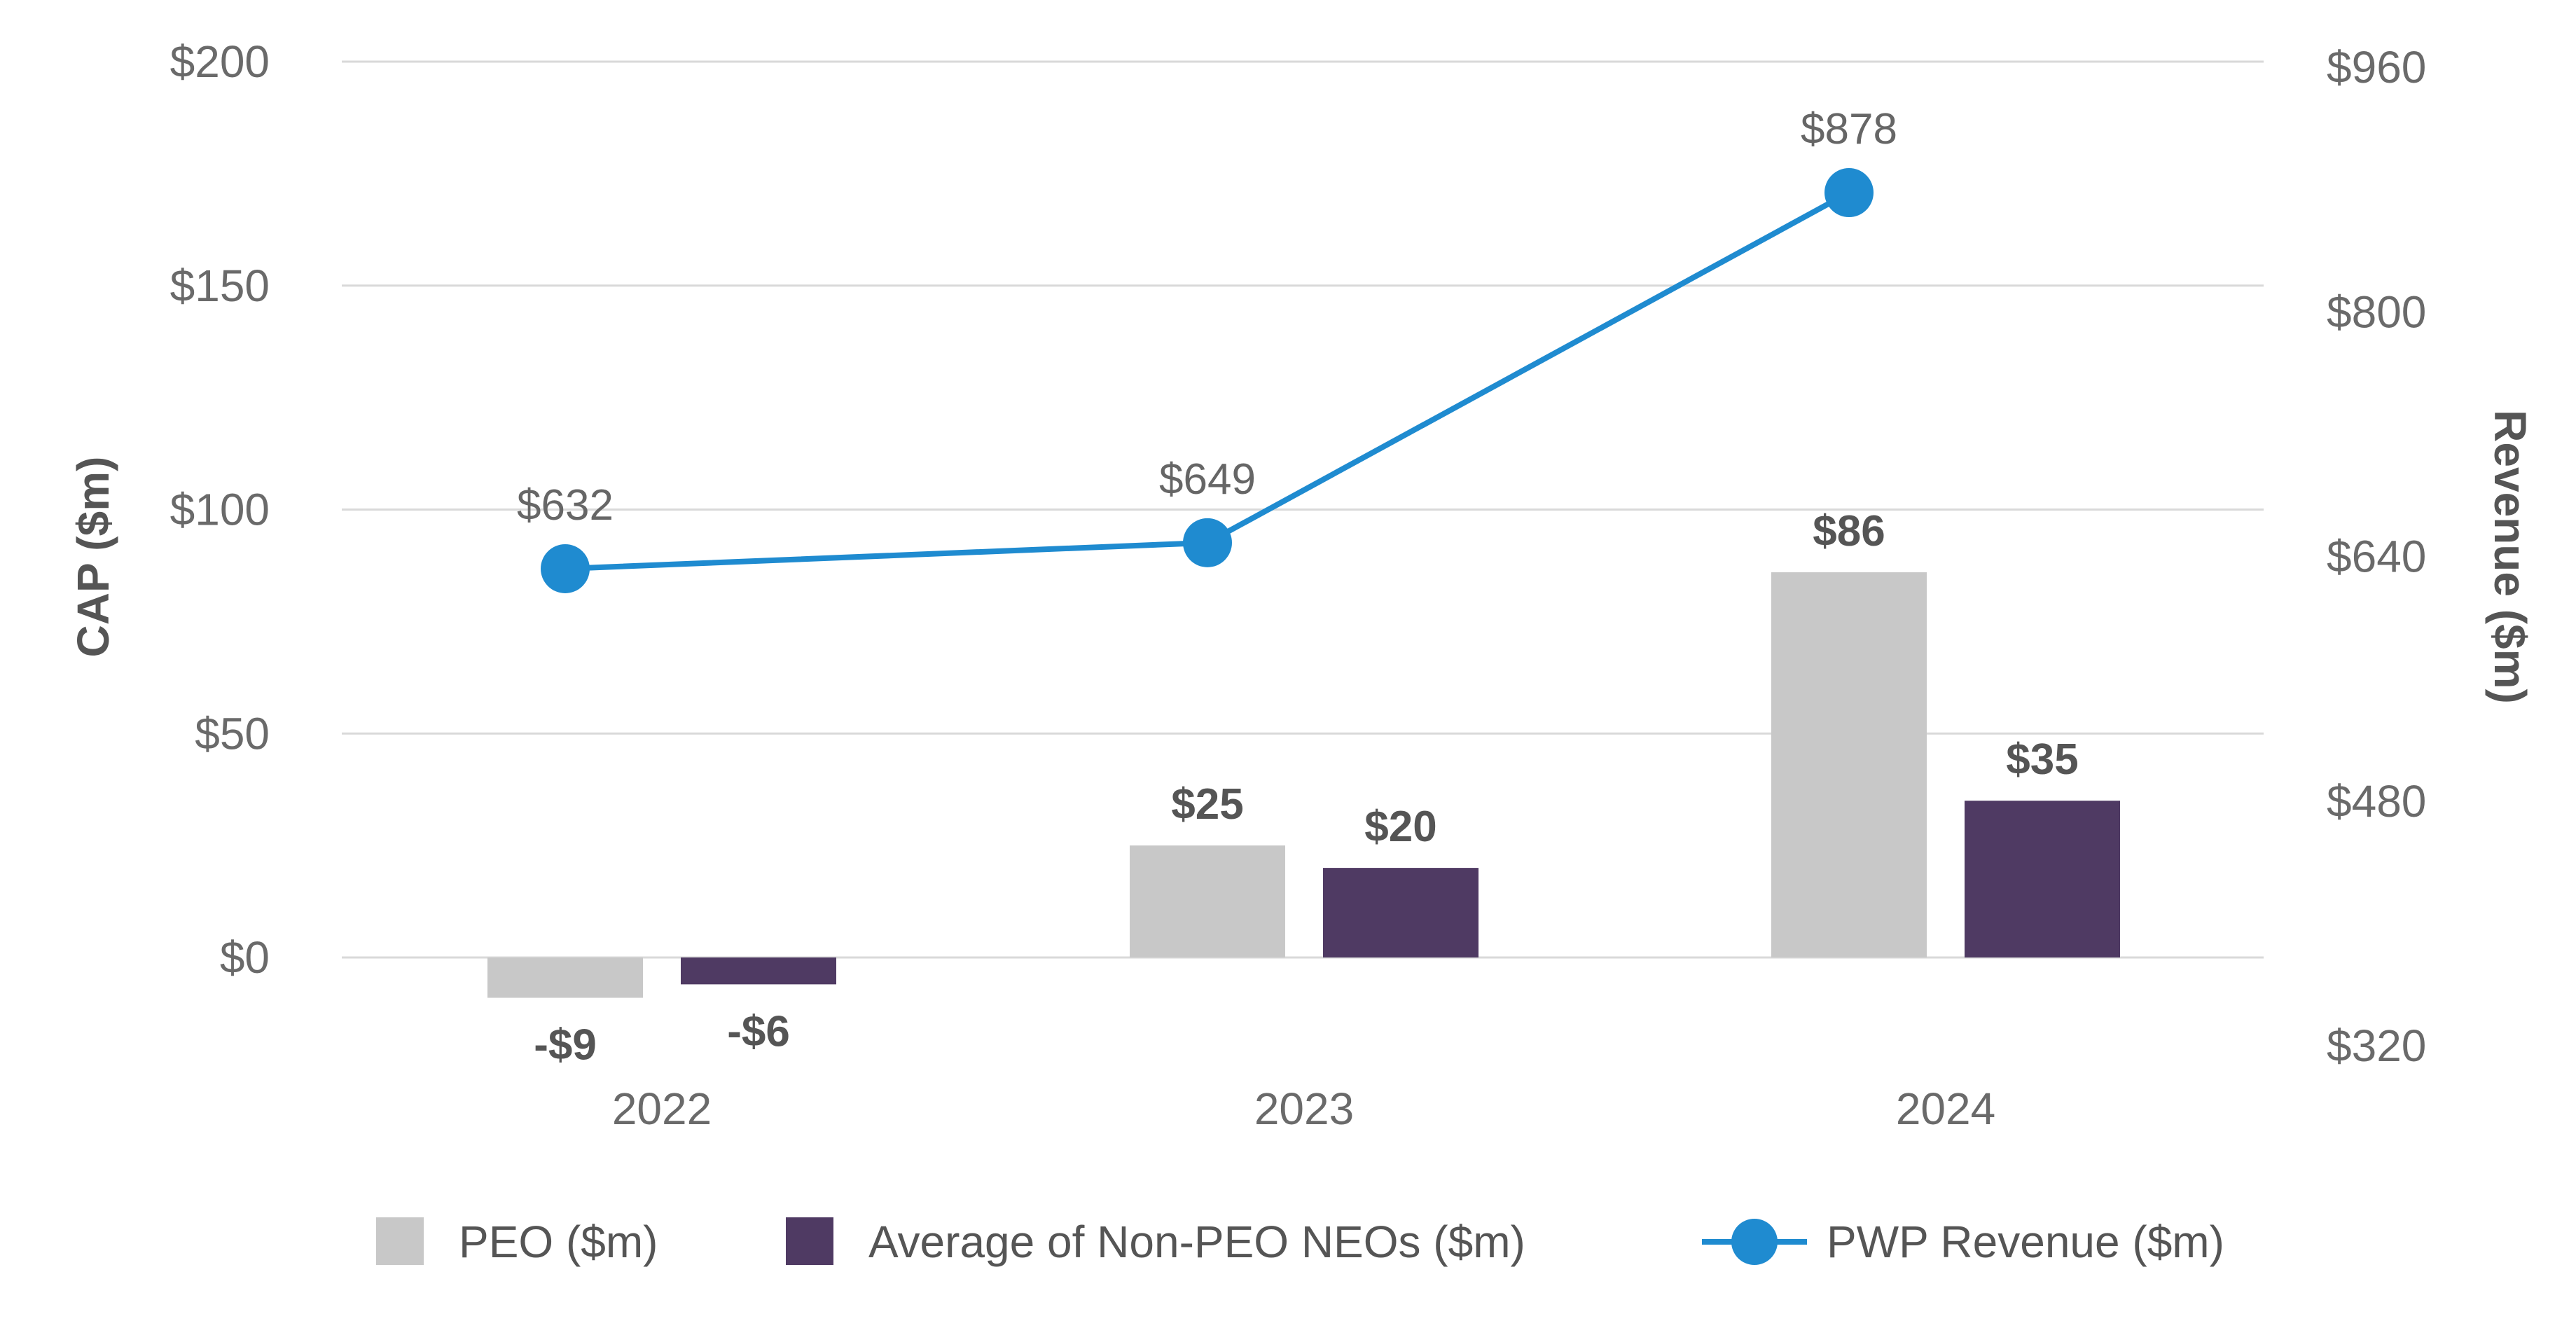 This screenshot has height=1328, width=2576. I want to click on left-tick-label: $0, so click(245, 957).